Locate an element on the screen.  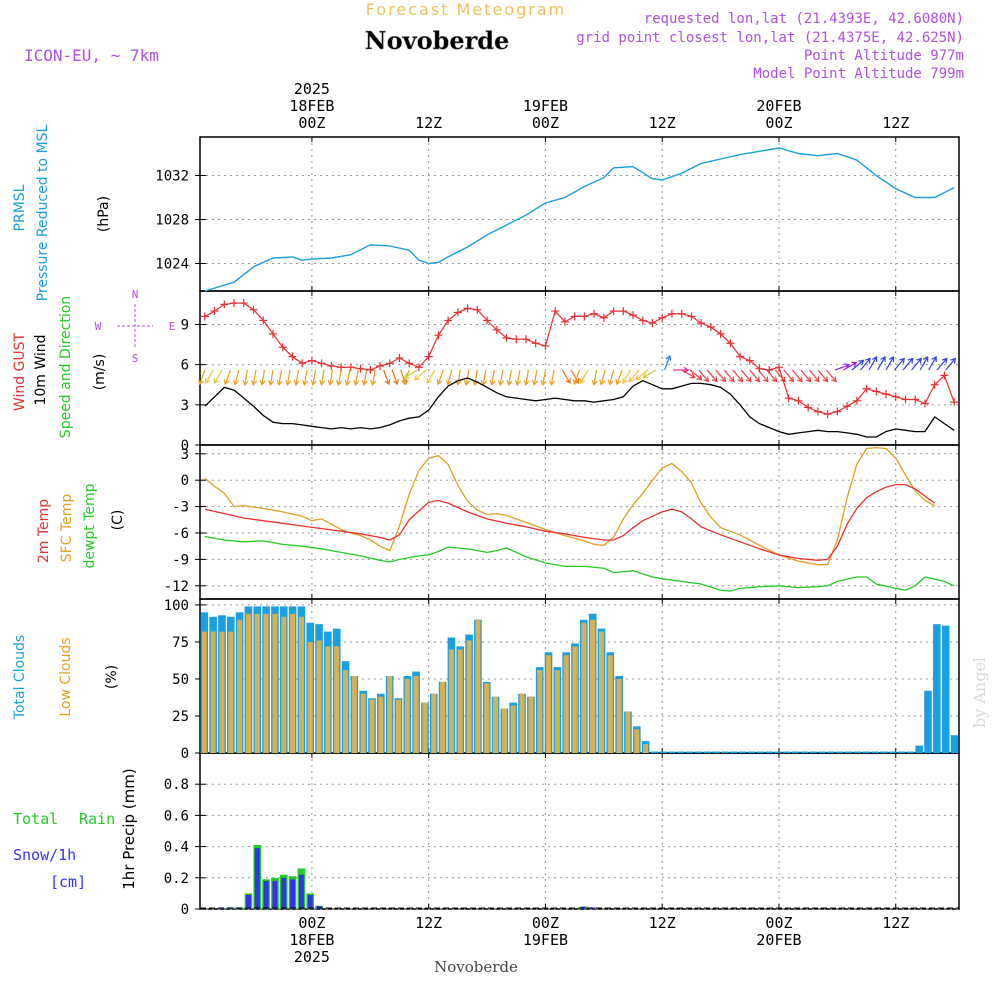
wind10-line is located at coordinates (579, 407).